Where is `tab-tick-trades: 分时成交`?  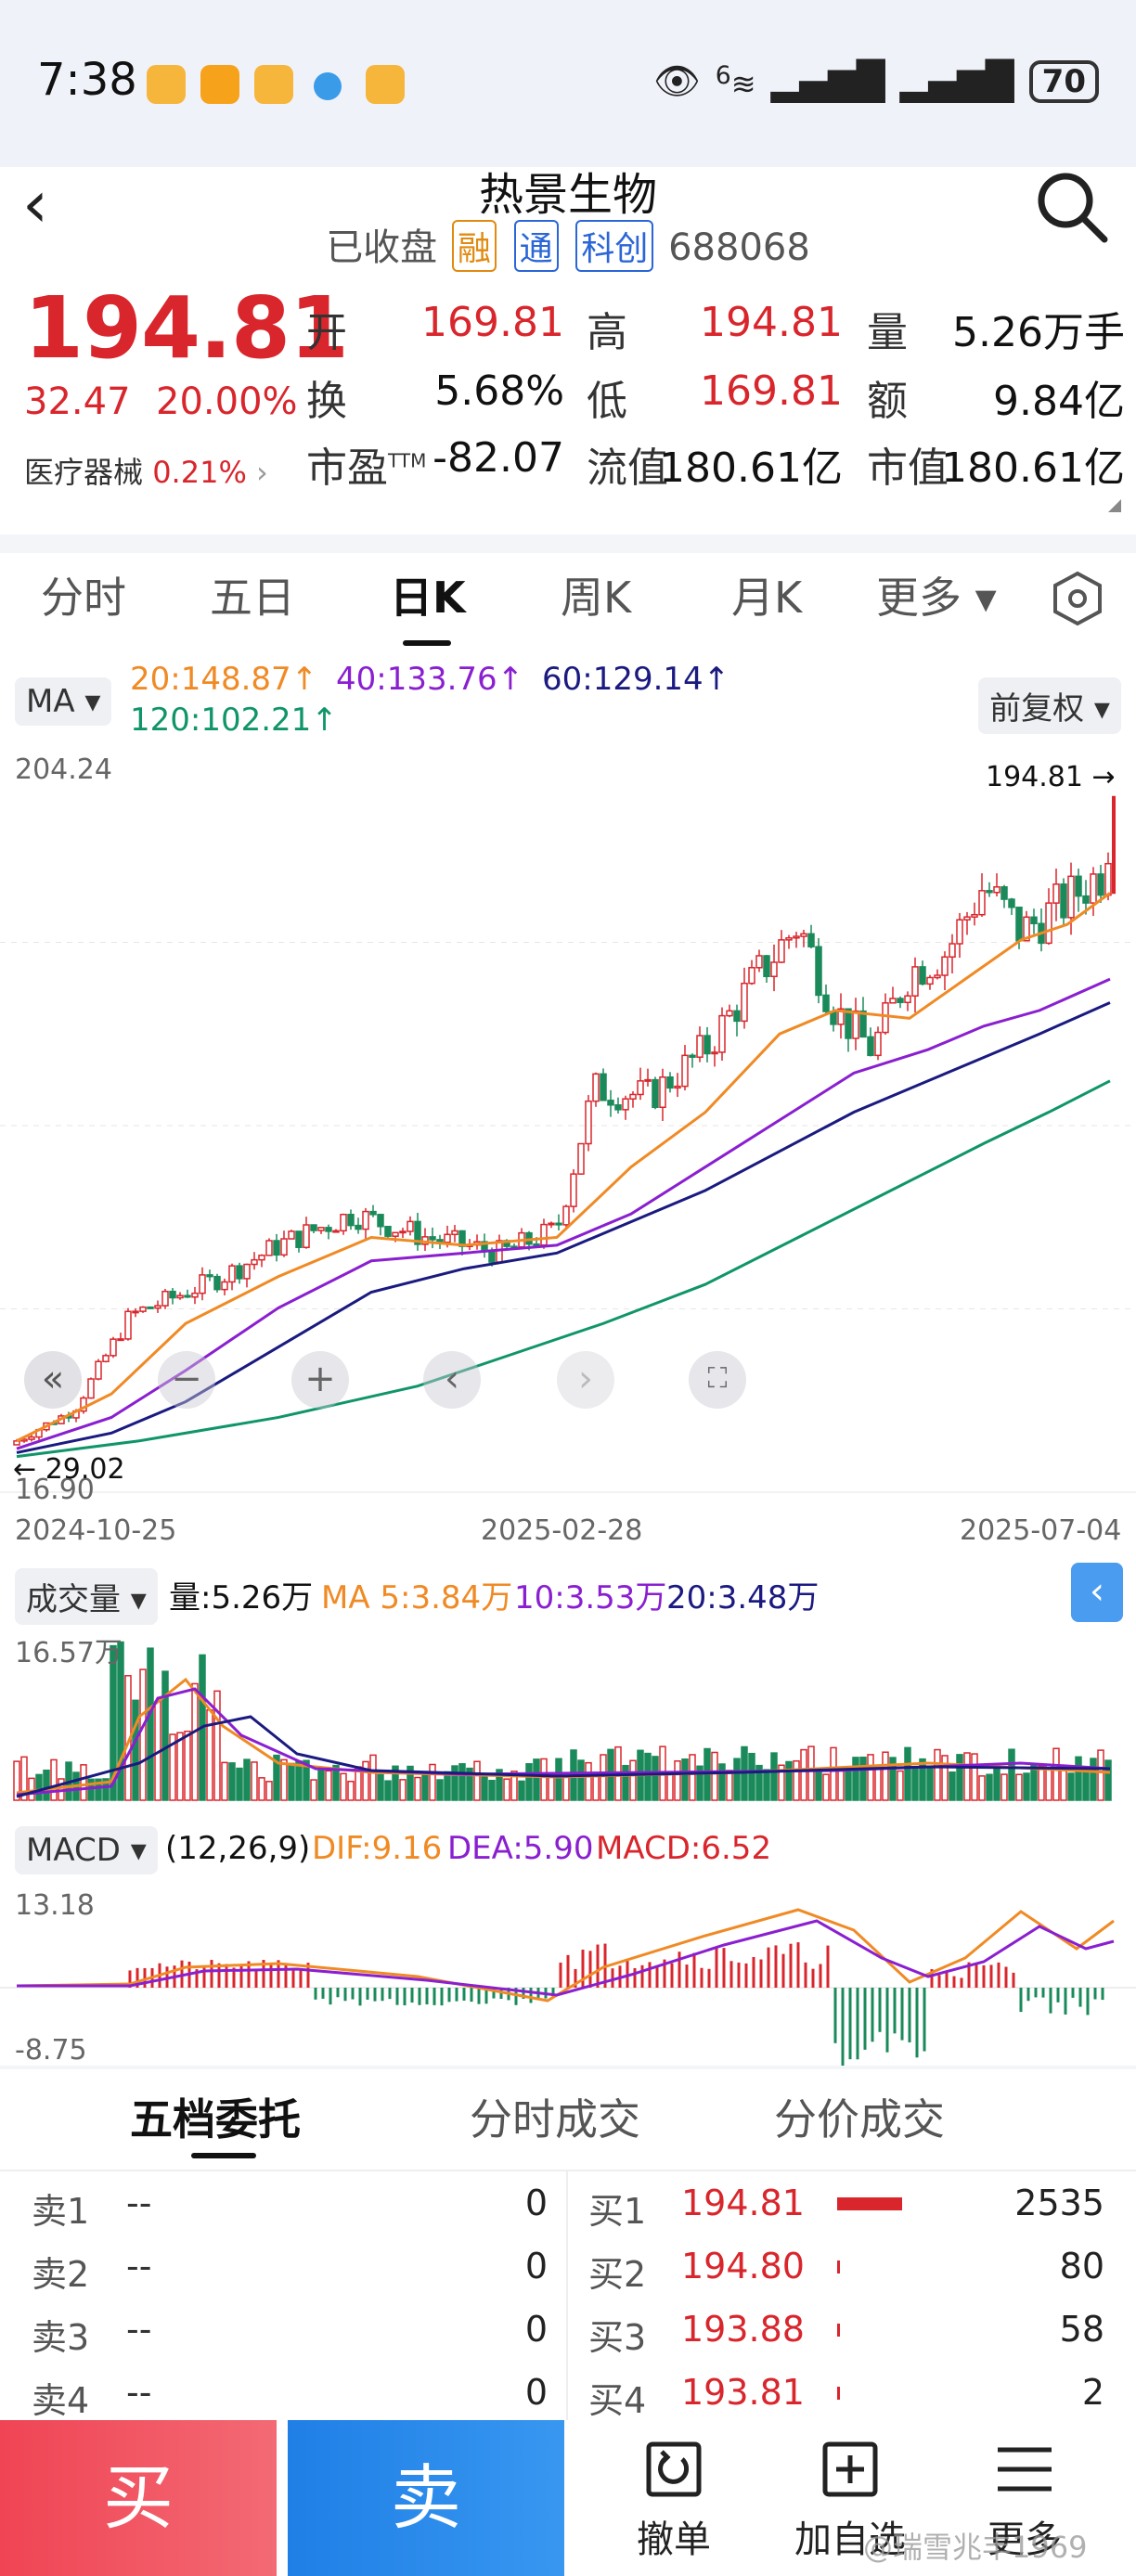
tab-tick-trades: 分时成交 is located at coordinates (555, 2119).